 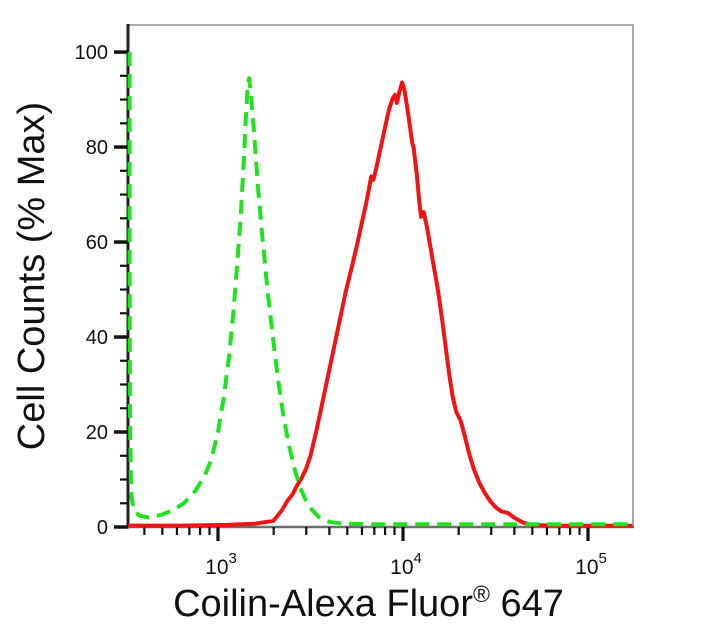 What do you see at coordinates (97, 433) in the screenshot?
I see `y-tick-label: 20` at bounding box center [97, 433].